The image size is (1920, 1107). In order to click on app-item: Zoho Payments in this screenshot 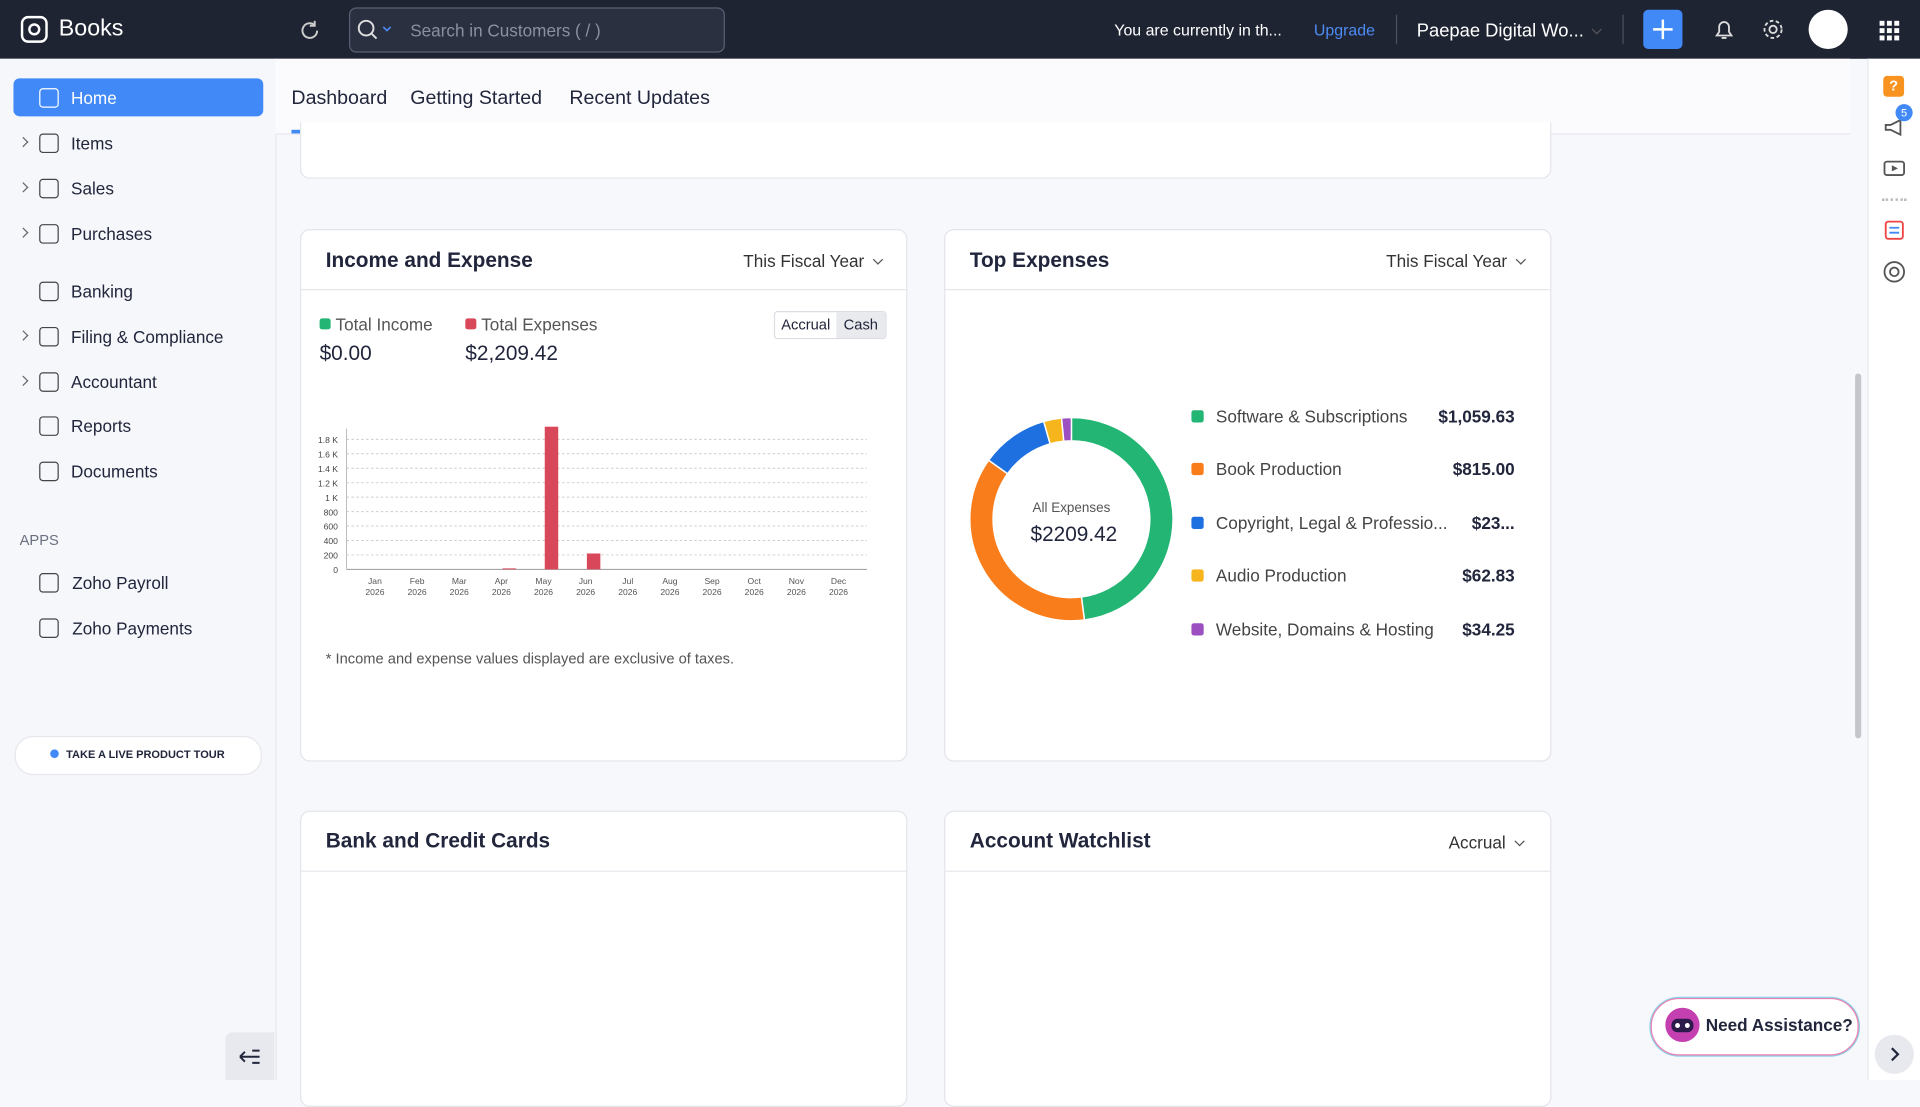, I will do `click(132, 628)`.